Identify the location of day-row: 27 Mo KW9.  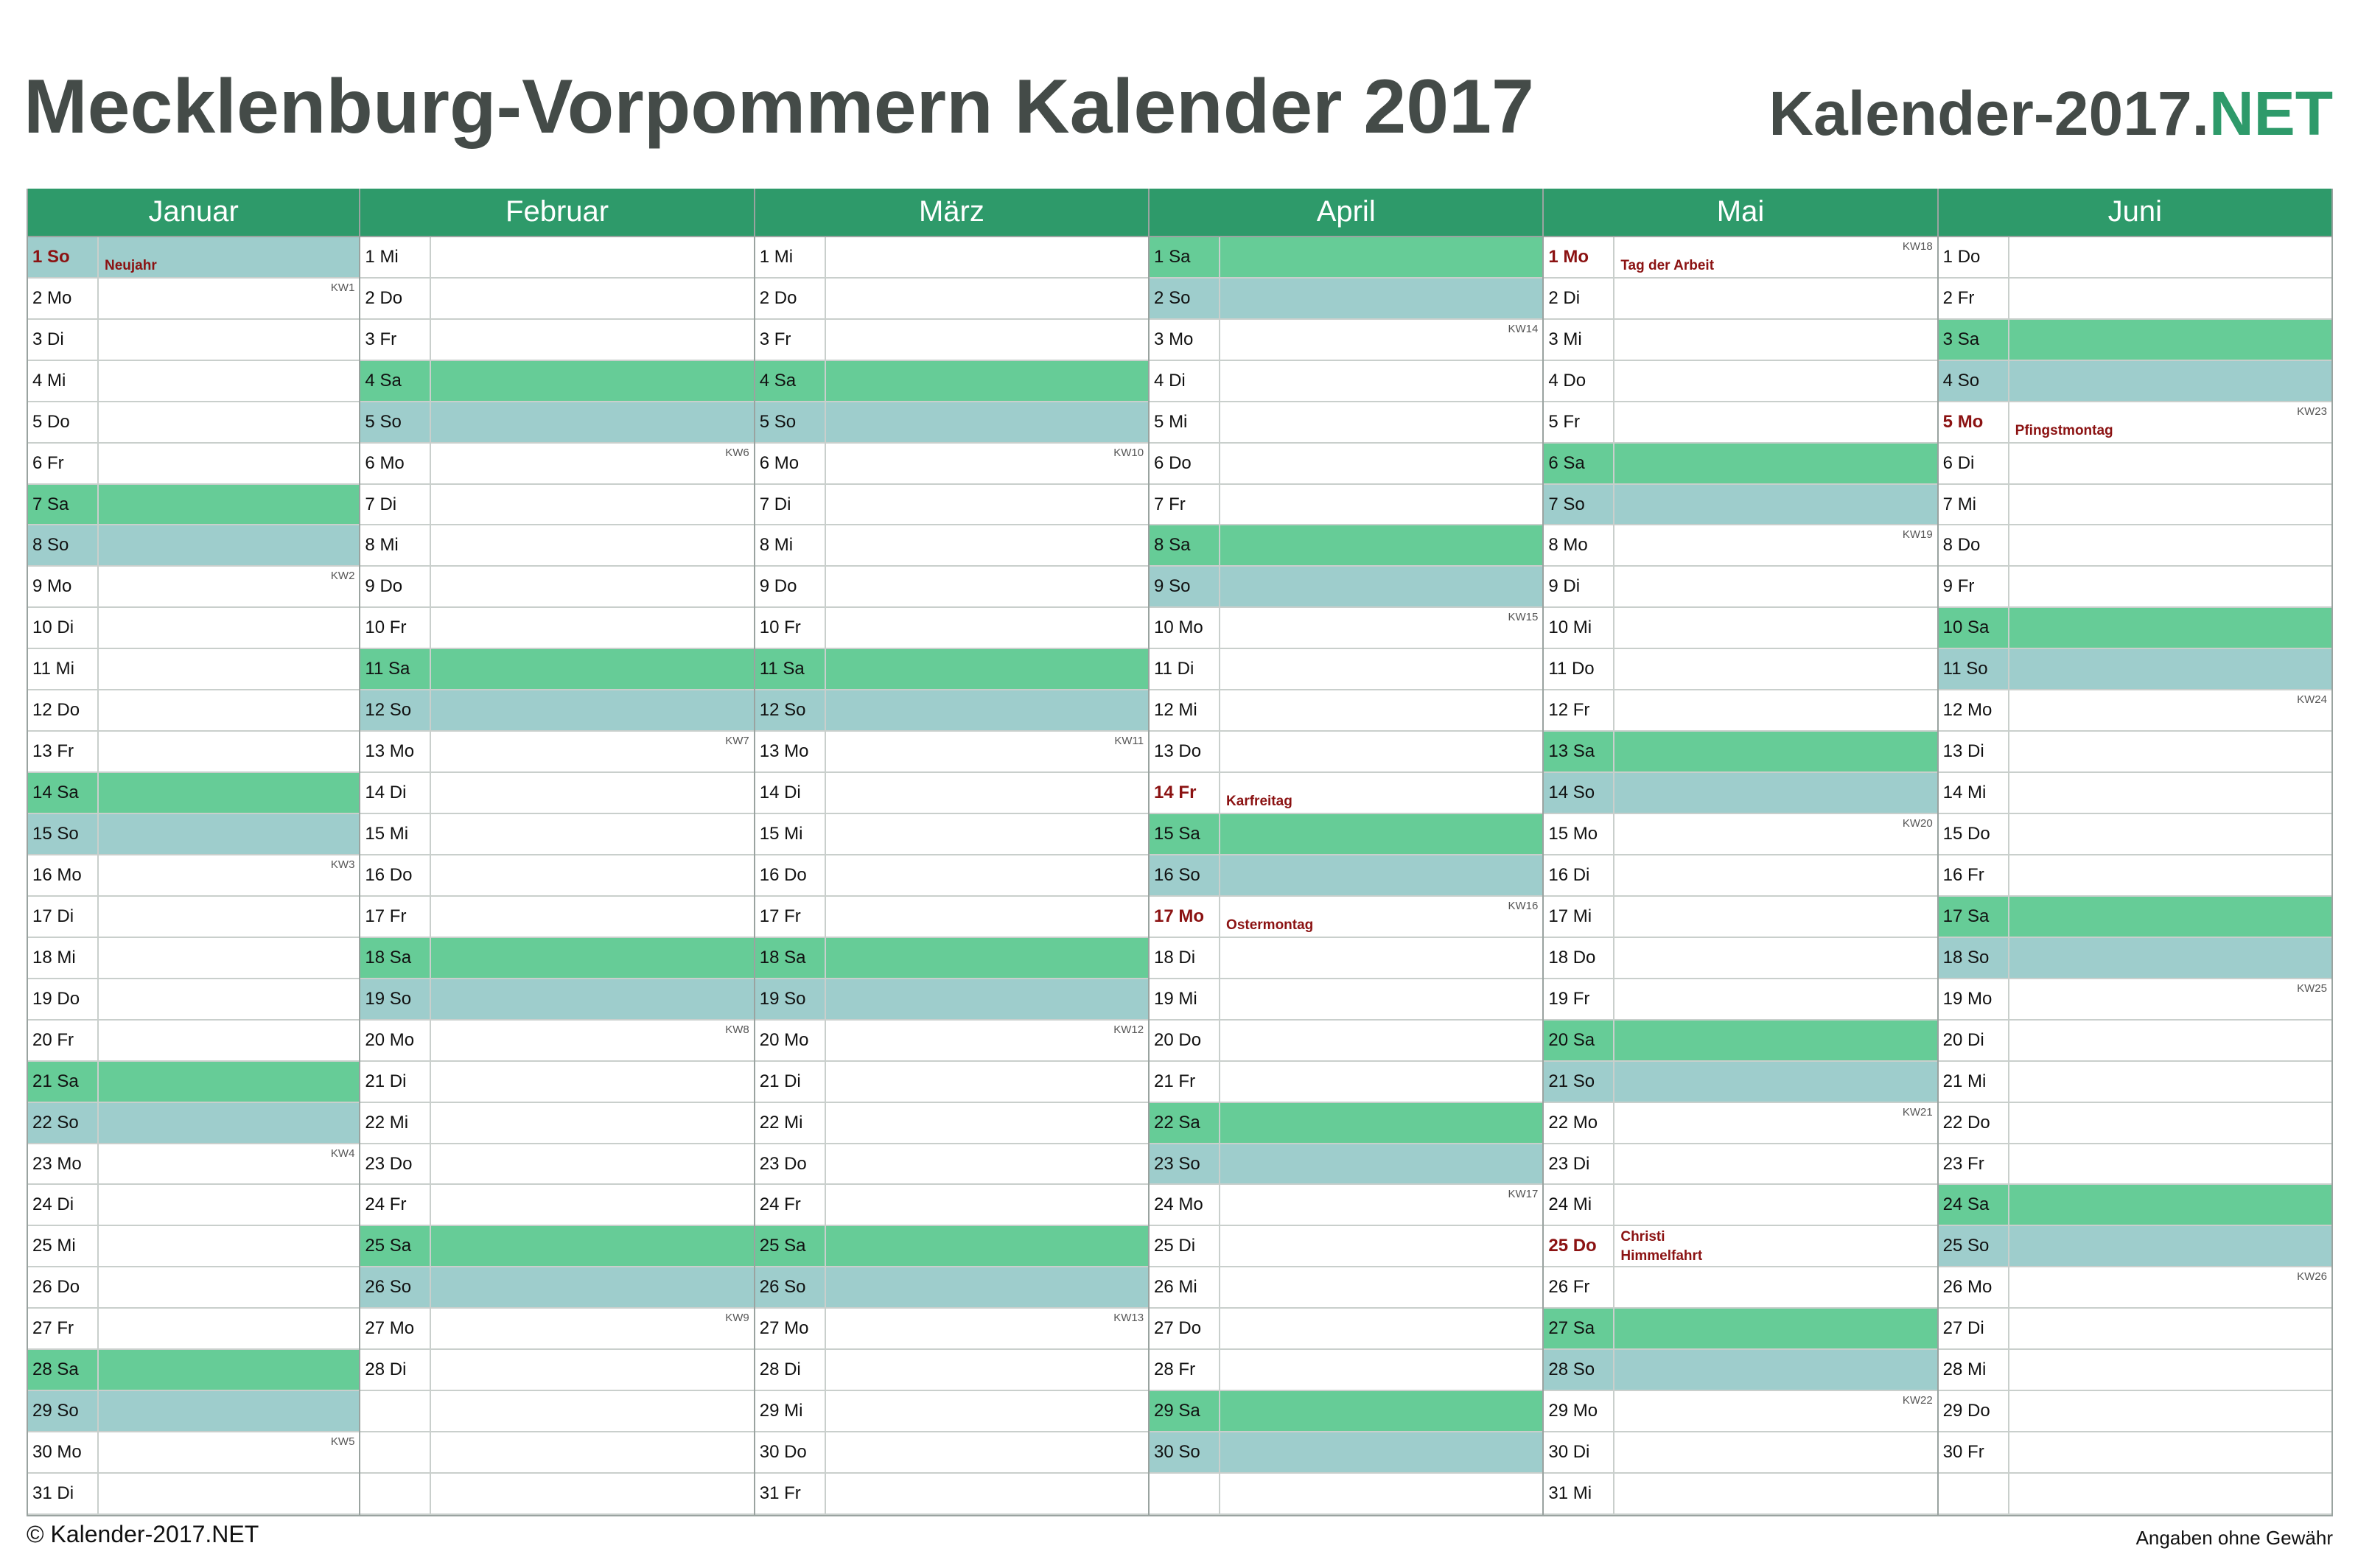
(557, 1330).